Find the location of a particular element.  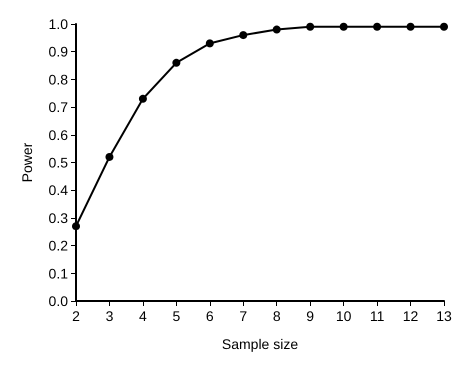

x-tick-label: 6 is located at coordinates (210, 316).